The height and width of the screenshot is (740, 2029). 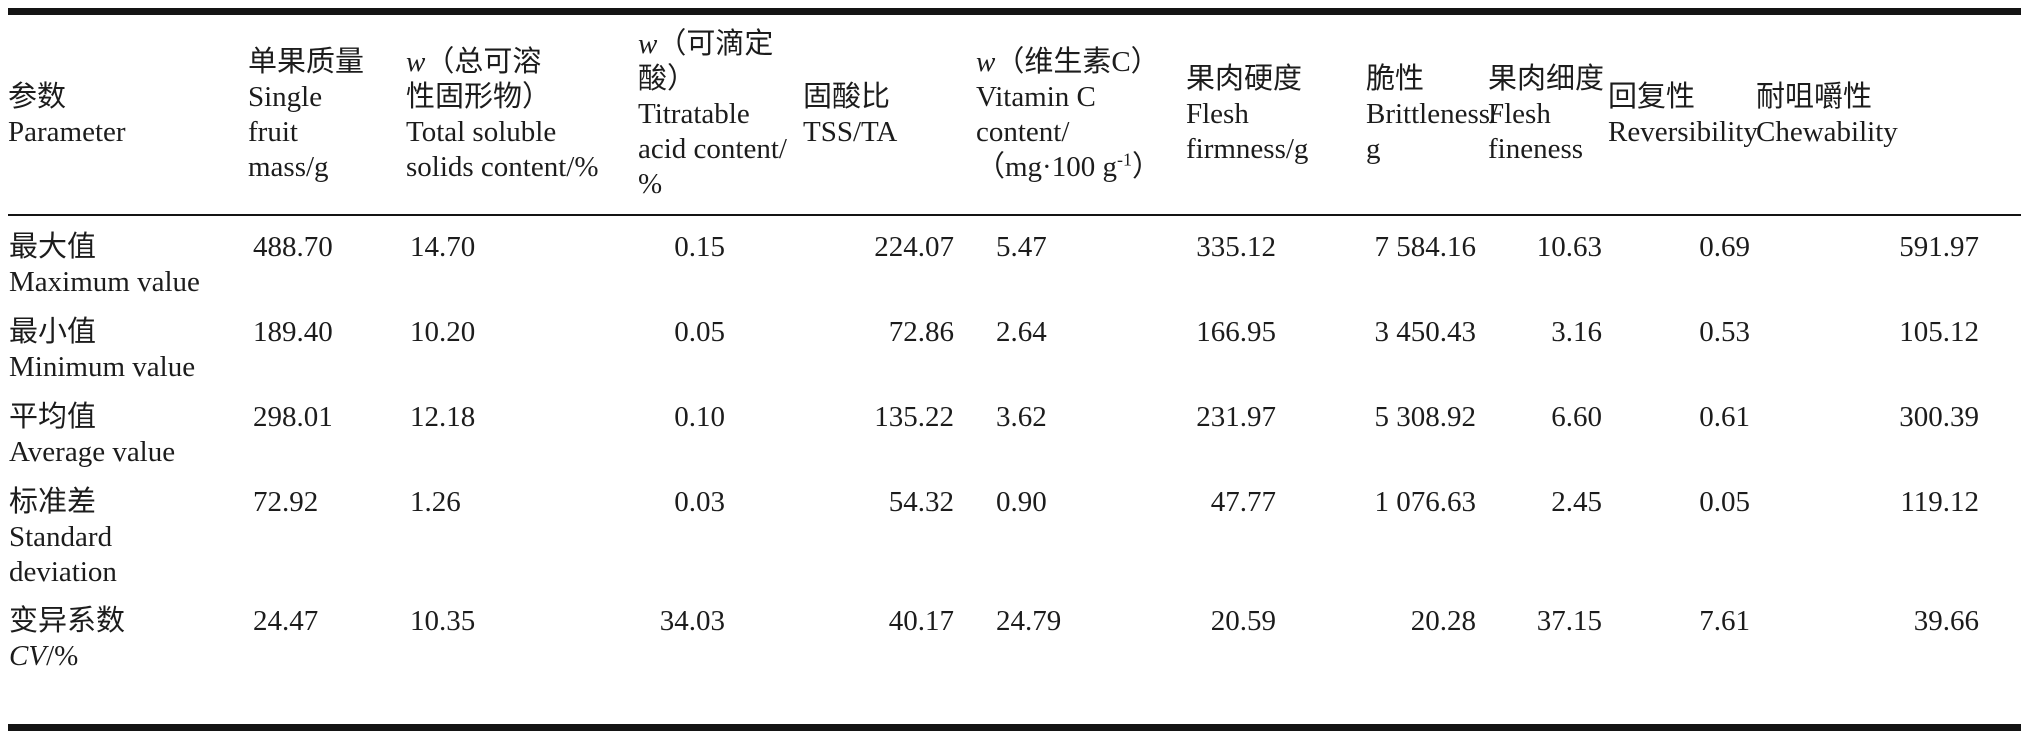 What do you see at coordinates (1724, 621) in the screenshot?
I see `value-cell: 7.61` at bounding box center [1724, 621].